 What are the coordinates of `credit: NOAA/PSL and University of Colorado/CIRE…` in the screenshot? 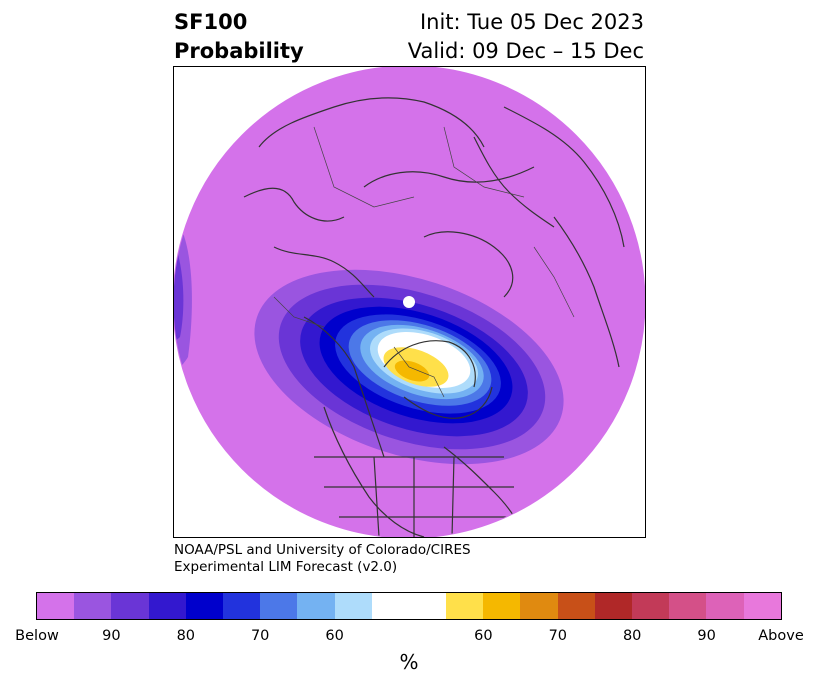 It's located at (322, 559).